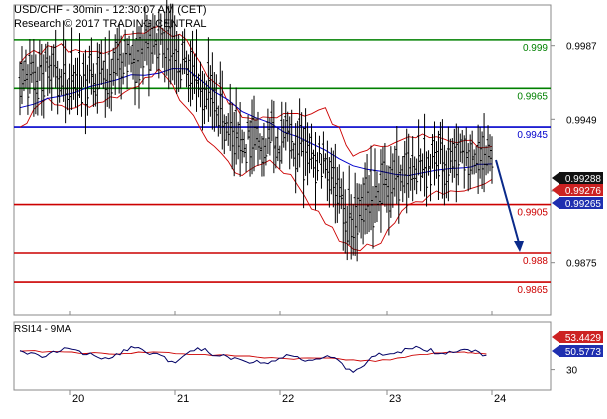 This screenshot has width=607, height=419. I want to click on price-badge-label-2: 0.99265, so click(583, 204).